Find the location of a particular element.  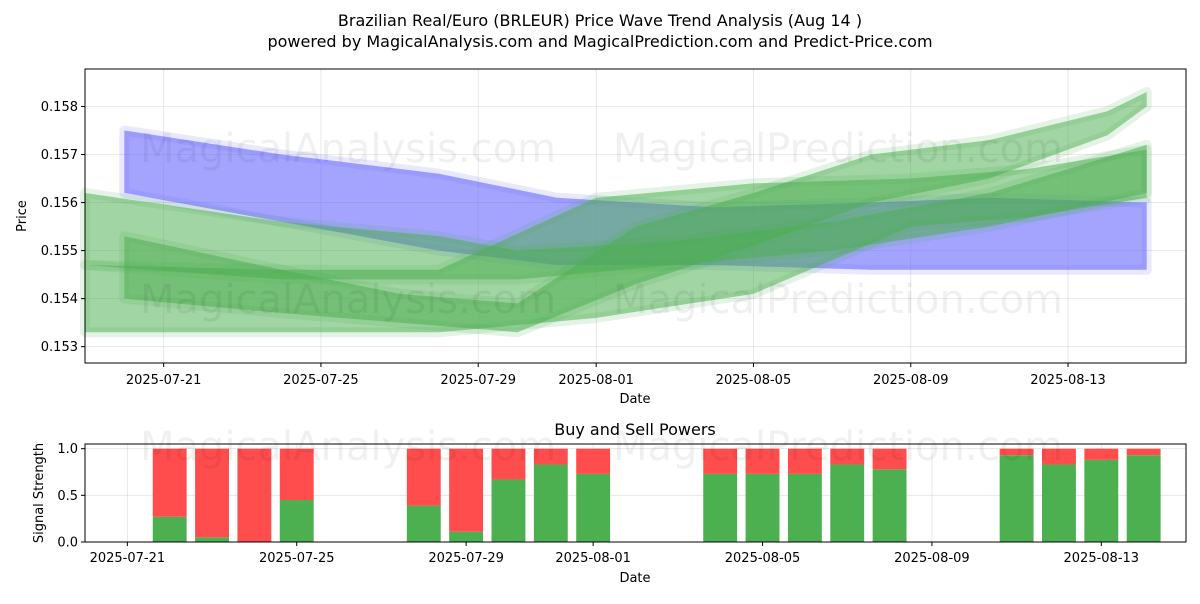

watermark-analysis-3: MagicalAnalysis.com is located at coordinates (348, 447).